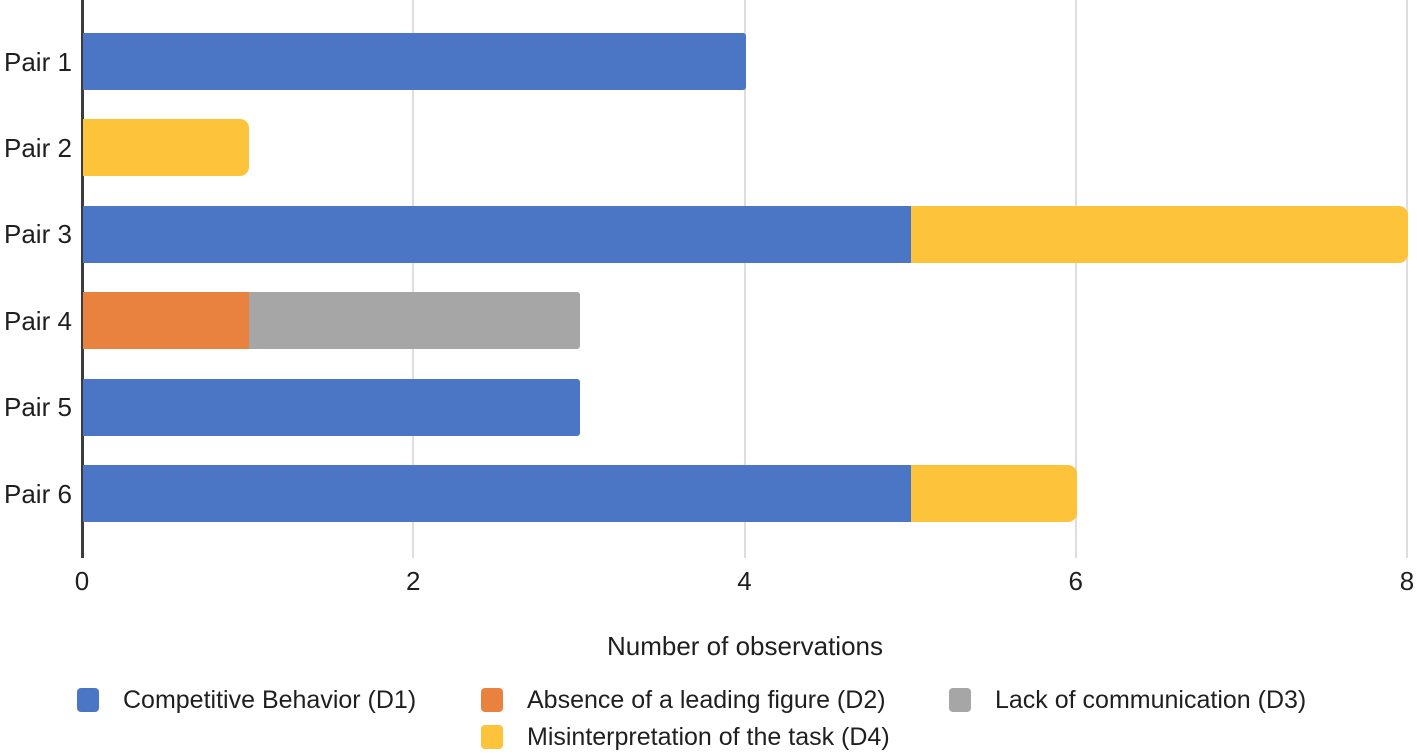 This screenshot has height=753, width=1417. I want to click on legend-item: Lack of communication (D3), so click(1128, 699).